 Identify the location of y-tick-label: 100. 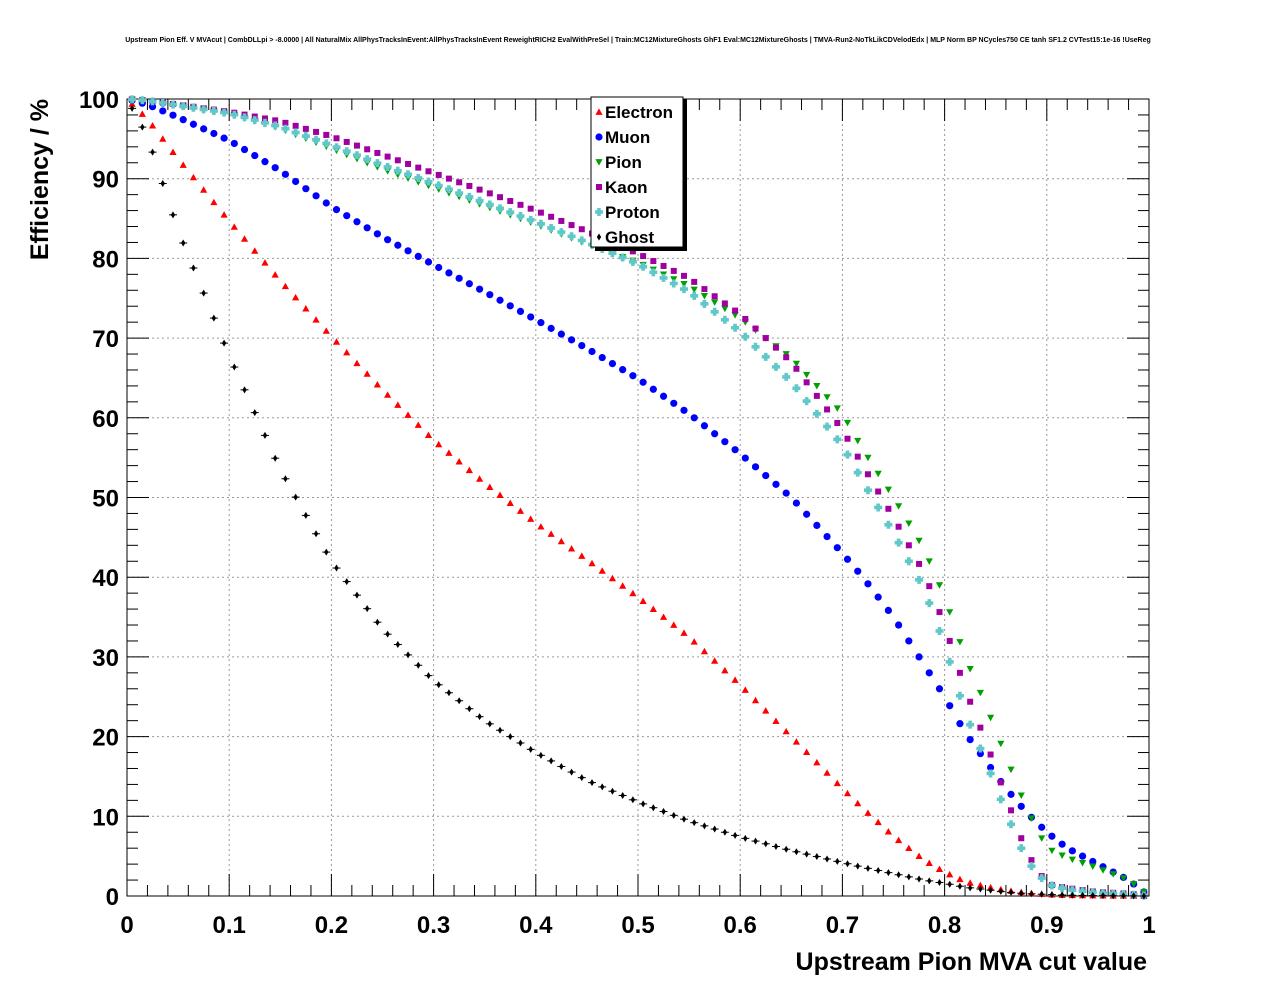
(99, 100).